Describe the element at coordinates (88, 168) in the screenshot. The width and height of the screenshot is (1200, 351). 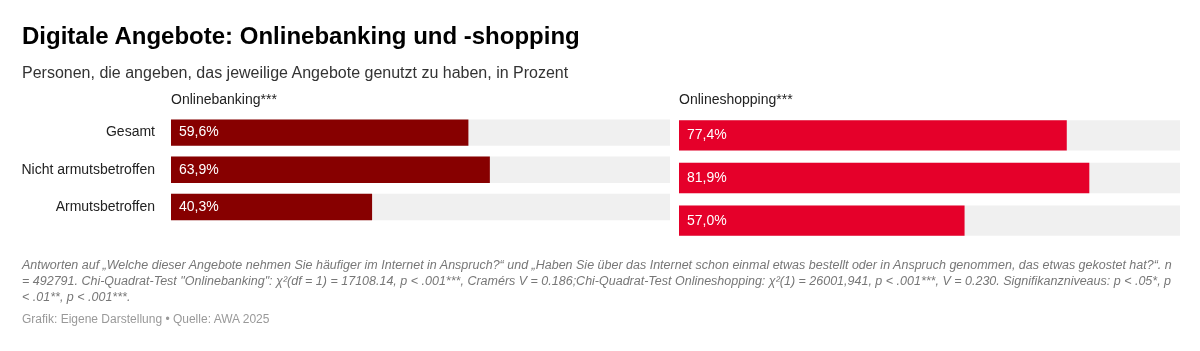
I see `y-tick-label: Nicht armutsbetroffen` at that location.